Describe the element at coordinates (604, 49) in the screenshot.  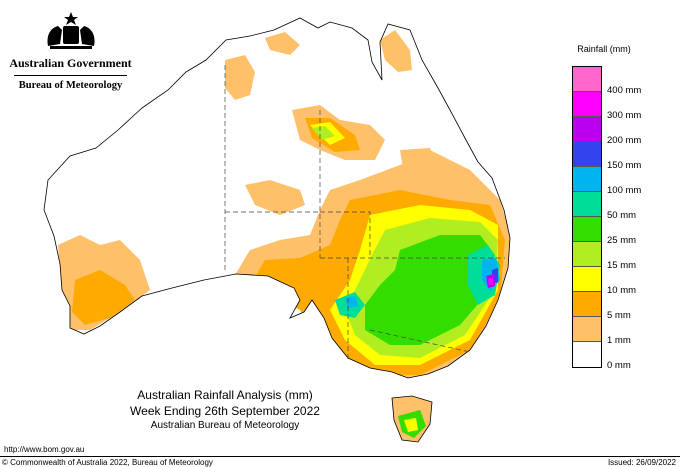
I see `legend-title: Rainfall (mm)` at that location.